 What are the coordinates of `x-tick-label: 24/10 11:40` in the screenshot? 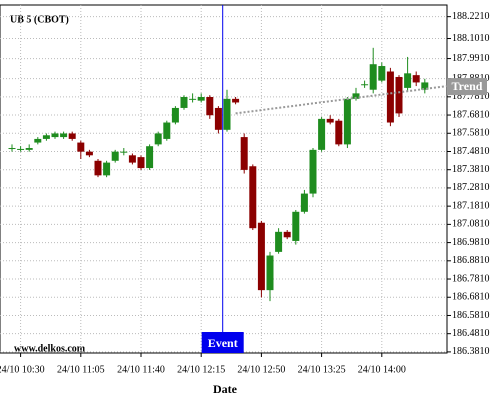 It's located at (141, 369).